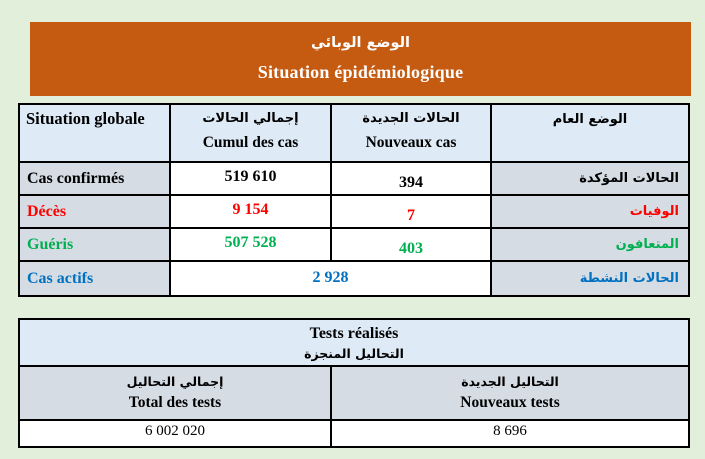 Image resolution: width=705 pixels, height=459 pixels. What do you see at coordinates (175, 402) in the screenshot?
I see `header-total-tests-french: Total des tests` at bounding box center [175, 402].